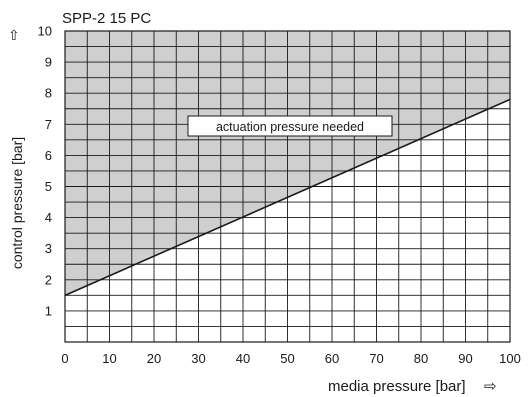 This screenshot has width=531, height=397. What do you see at coordinates (243, 358) in the screenshot?
I see `x-tick-label: 40` at bounding box center [243, 358].